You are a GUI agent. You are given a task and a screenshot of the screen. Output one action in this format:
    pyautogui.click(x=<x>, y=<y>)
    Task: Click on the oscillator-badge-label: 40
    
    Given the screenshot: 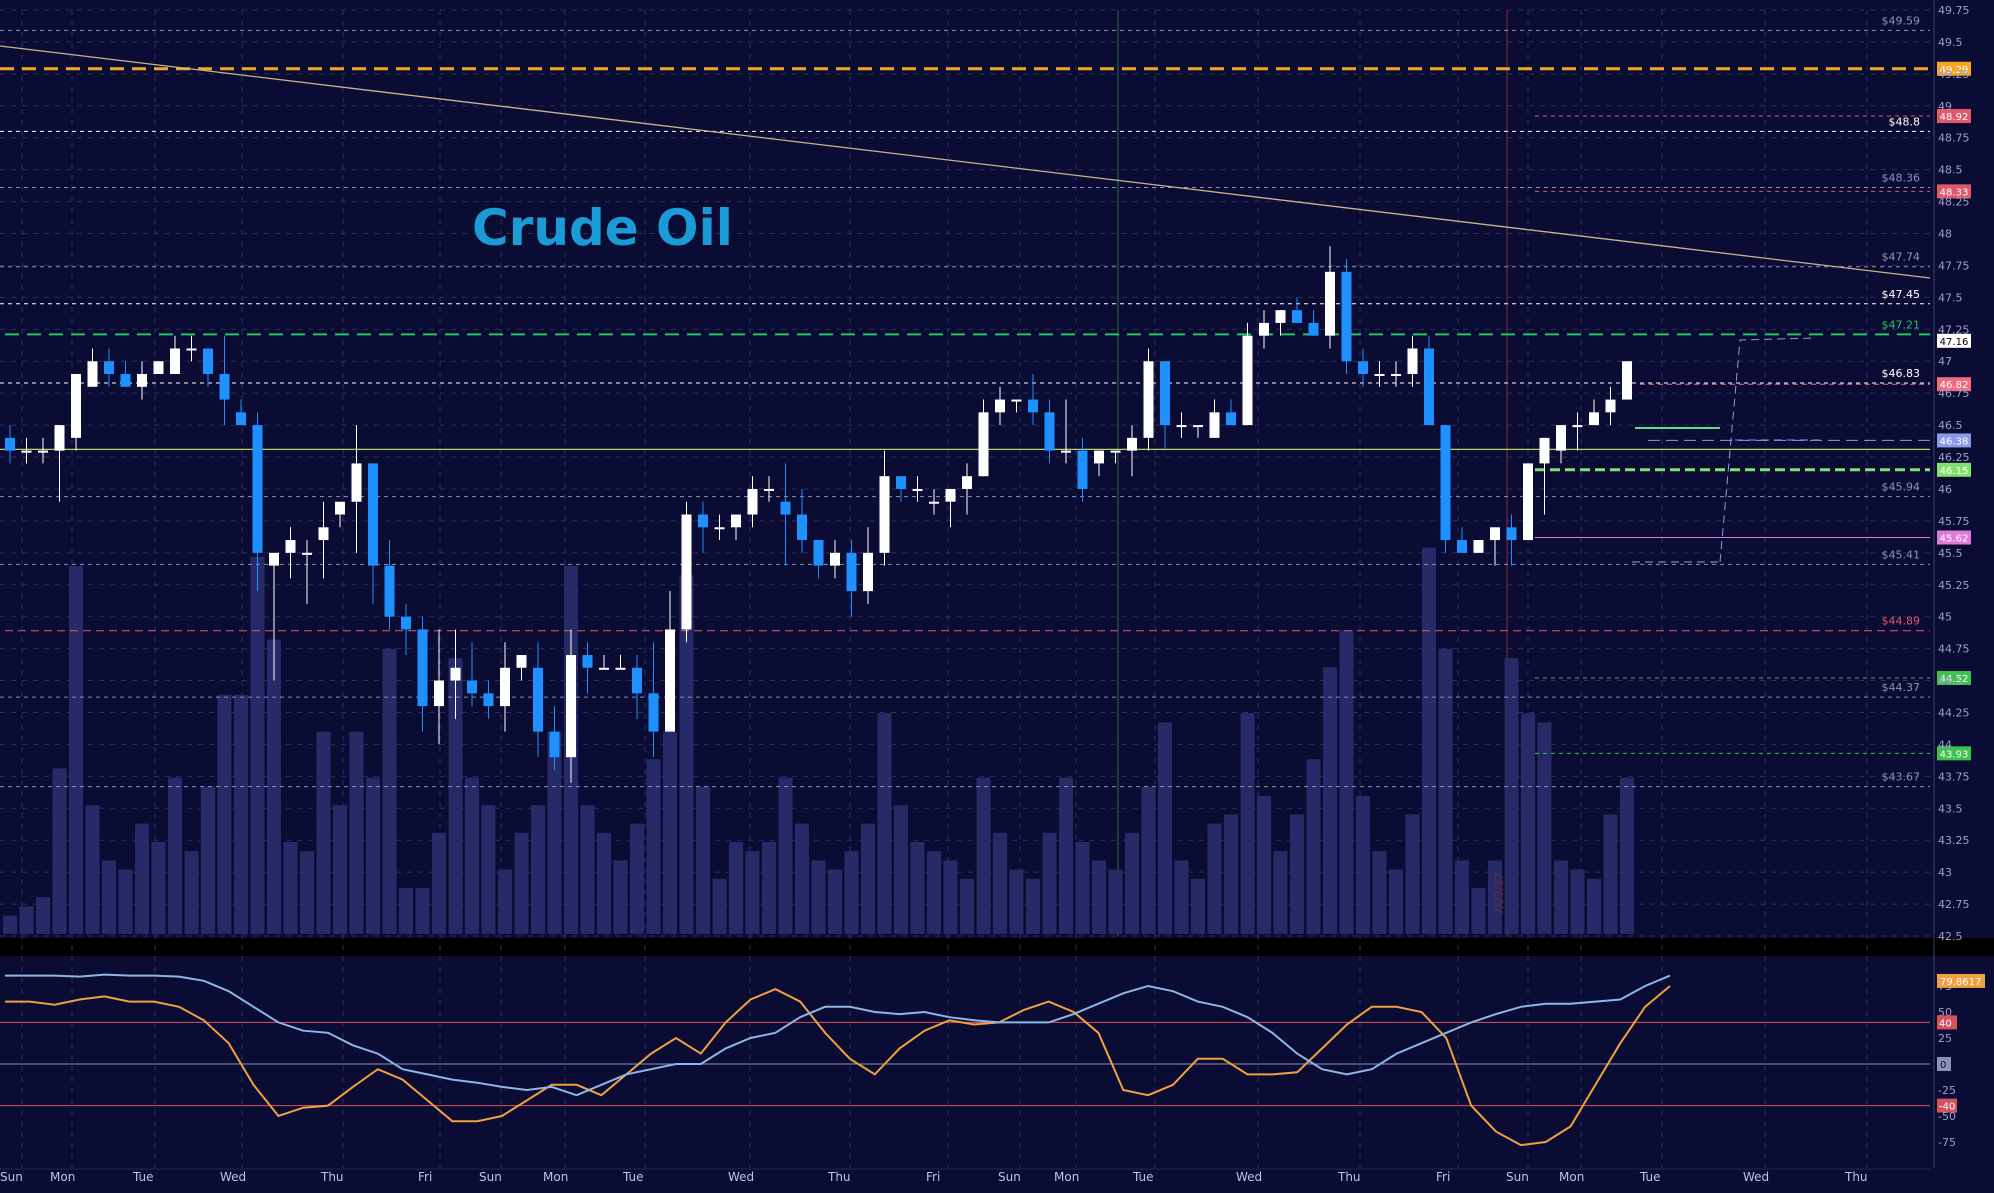 What is the action you would take?
    pyautogui.click(x=1945, y=1023)
    